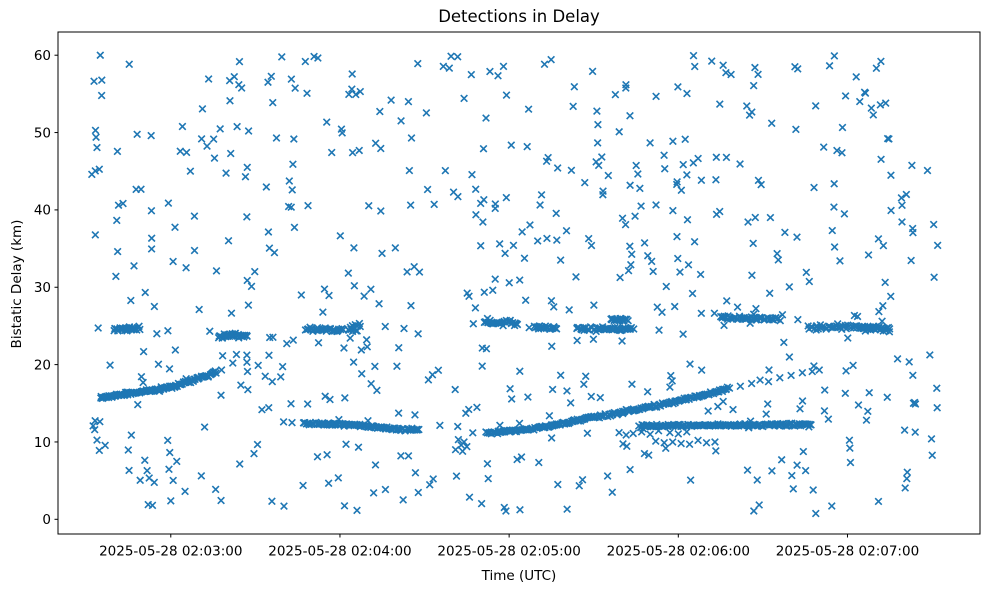 Image resolution: width=989 pixels, height=590 pixels. Describe the element at coordinates (17, 284) in the screenshot. I see `y-axis-label: Bistatic Delay (km)` at that location.